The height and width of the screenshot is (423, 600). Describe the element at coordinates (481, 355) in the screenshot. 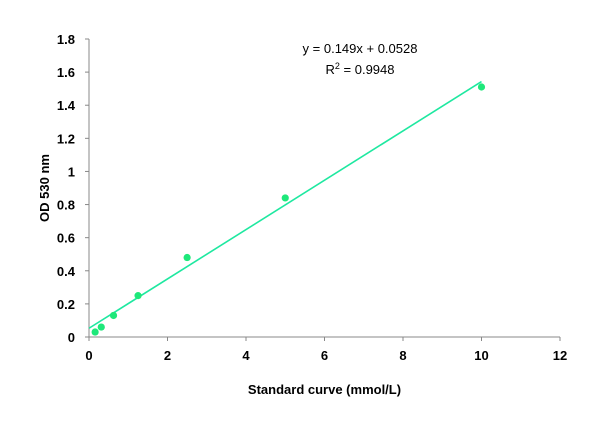

I see `x-tick-label: 10` at that location.